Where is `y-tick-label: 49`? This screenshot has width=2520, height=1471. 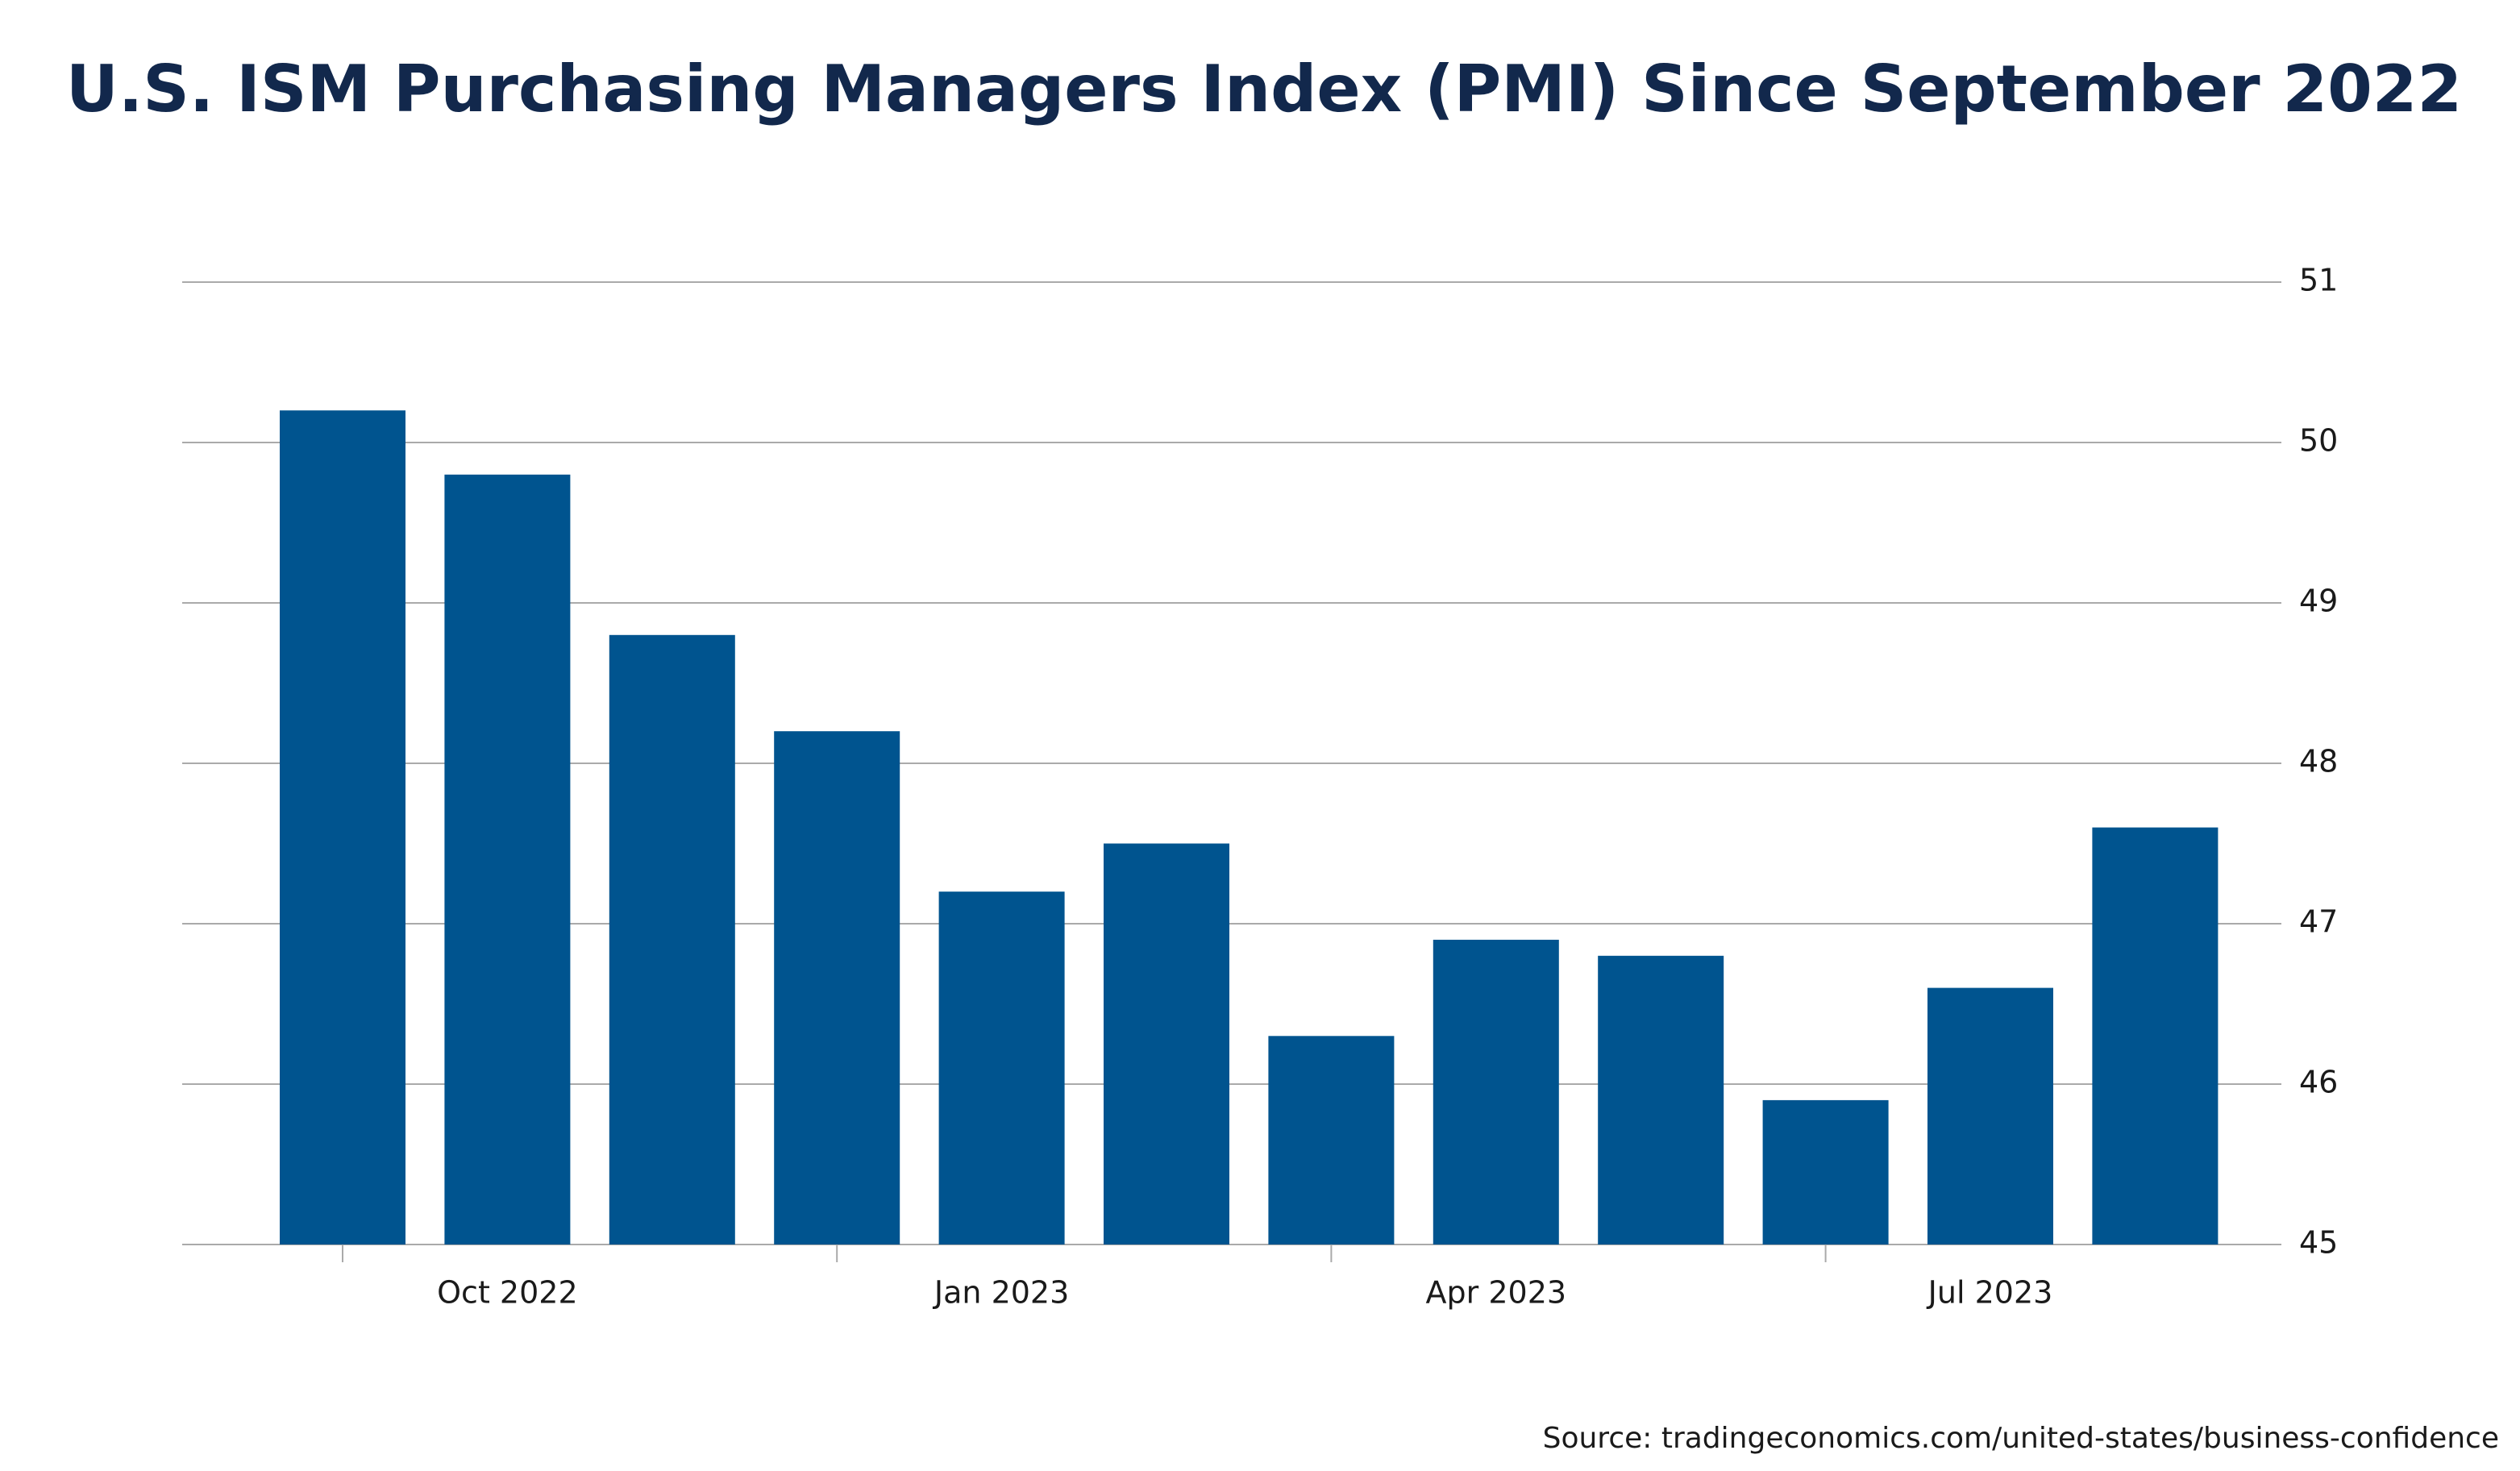 y-tick-label: 49 is located at coordinates (2318, 601).